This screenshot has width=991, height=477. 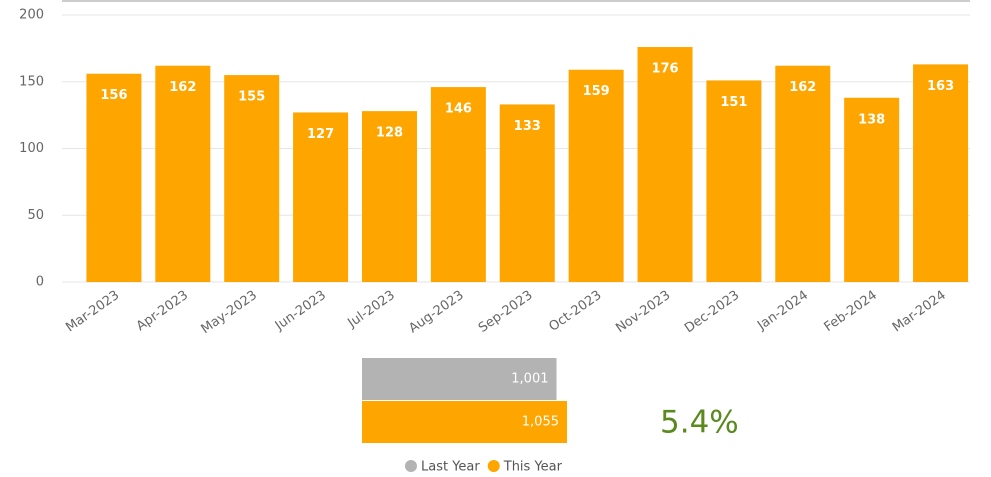 I want to click on data-label: 128, so click(x=389, y=133).